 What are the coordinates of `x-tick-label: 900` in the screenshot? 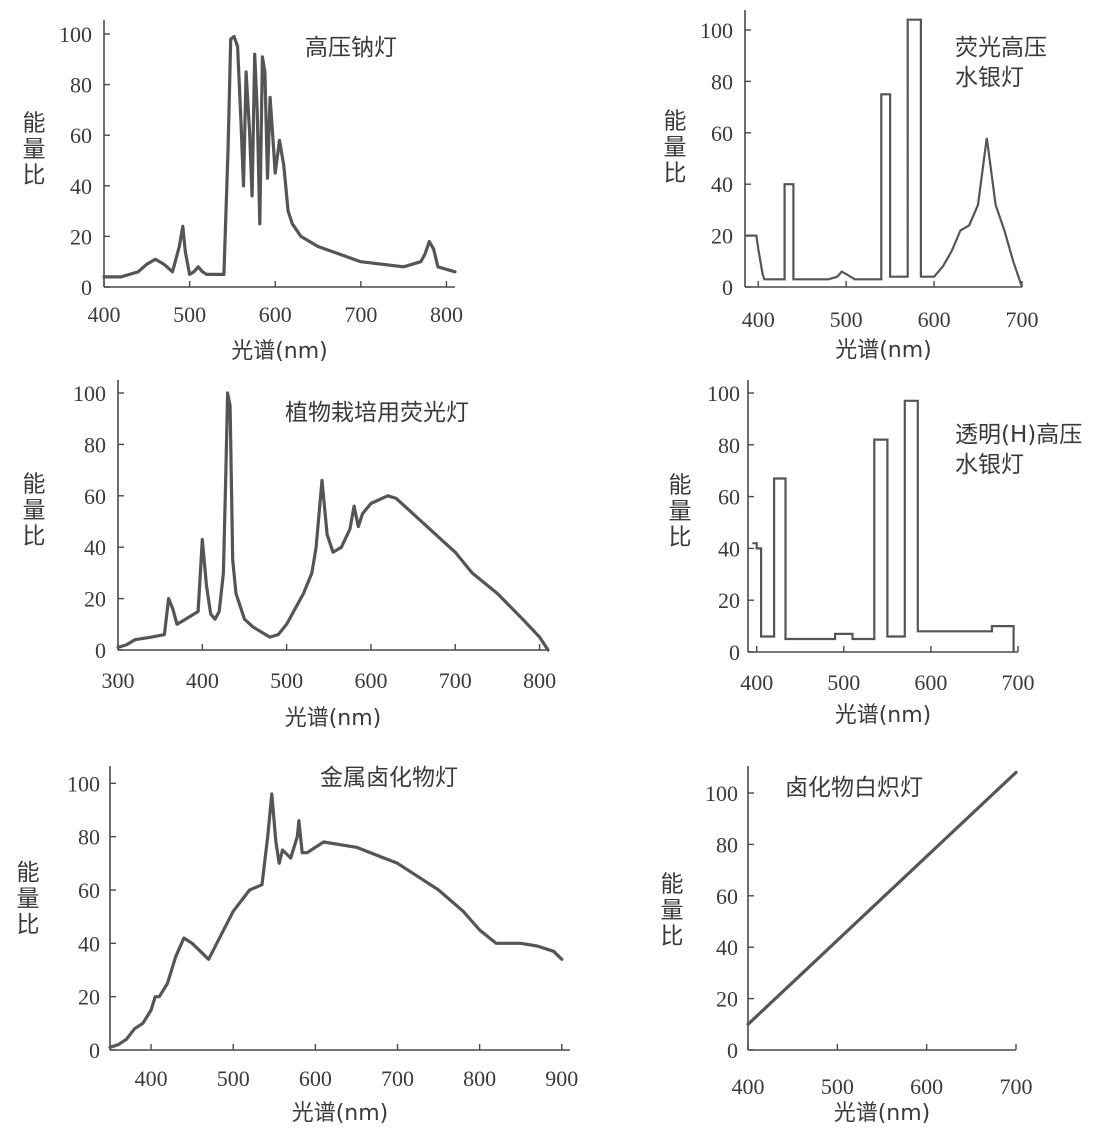 It's located at (561, 1078).